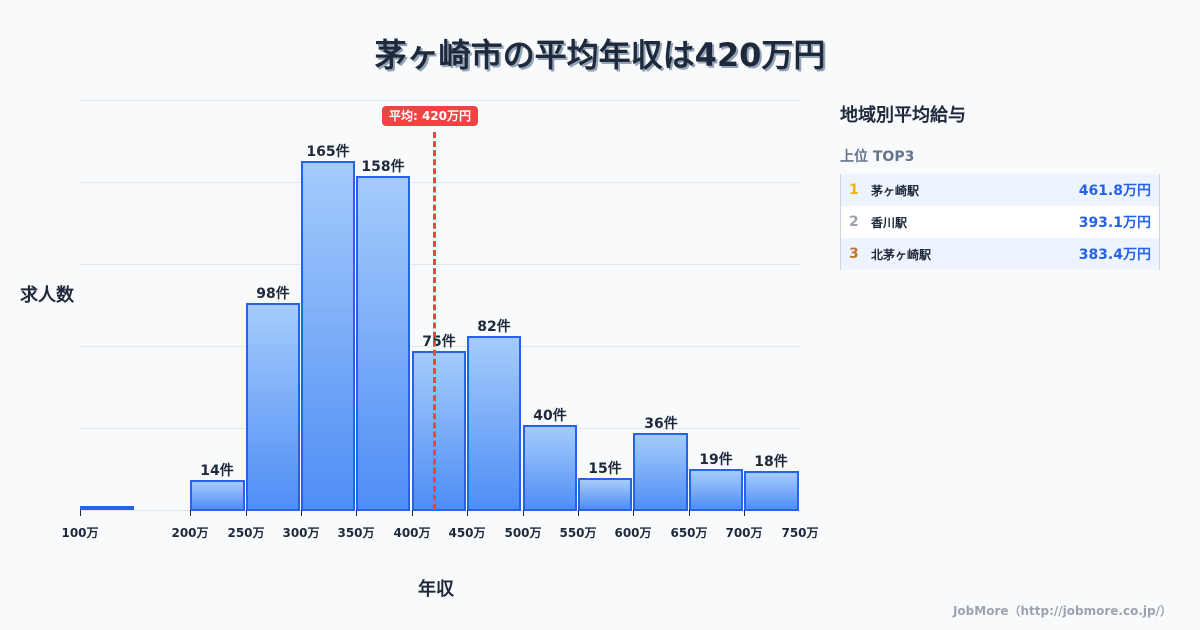  Describe the element at coordinates (523, 533) in the screenshot. I see `x-tick-label: 500万` at that location.